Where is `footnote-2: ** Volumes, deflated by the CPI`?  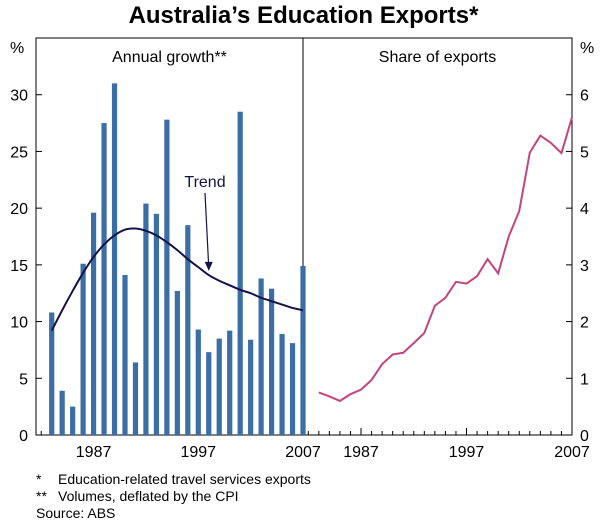 footnote-2: ** Volumes, deflated by the CPI is located at coordinates (173, 496).